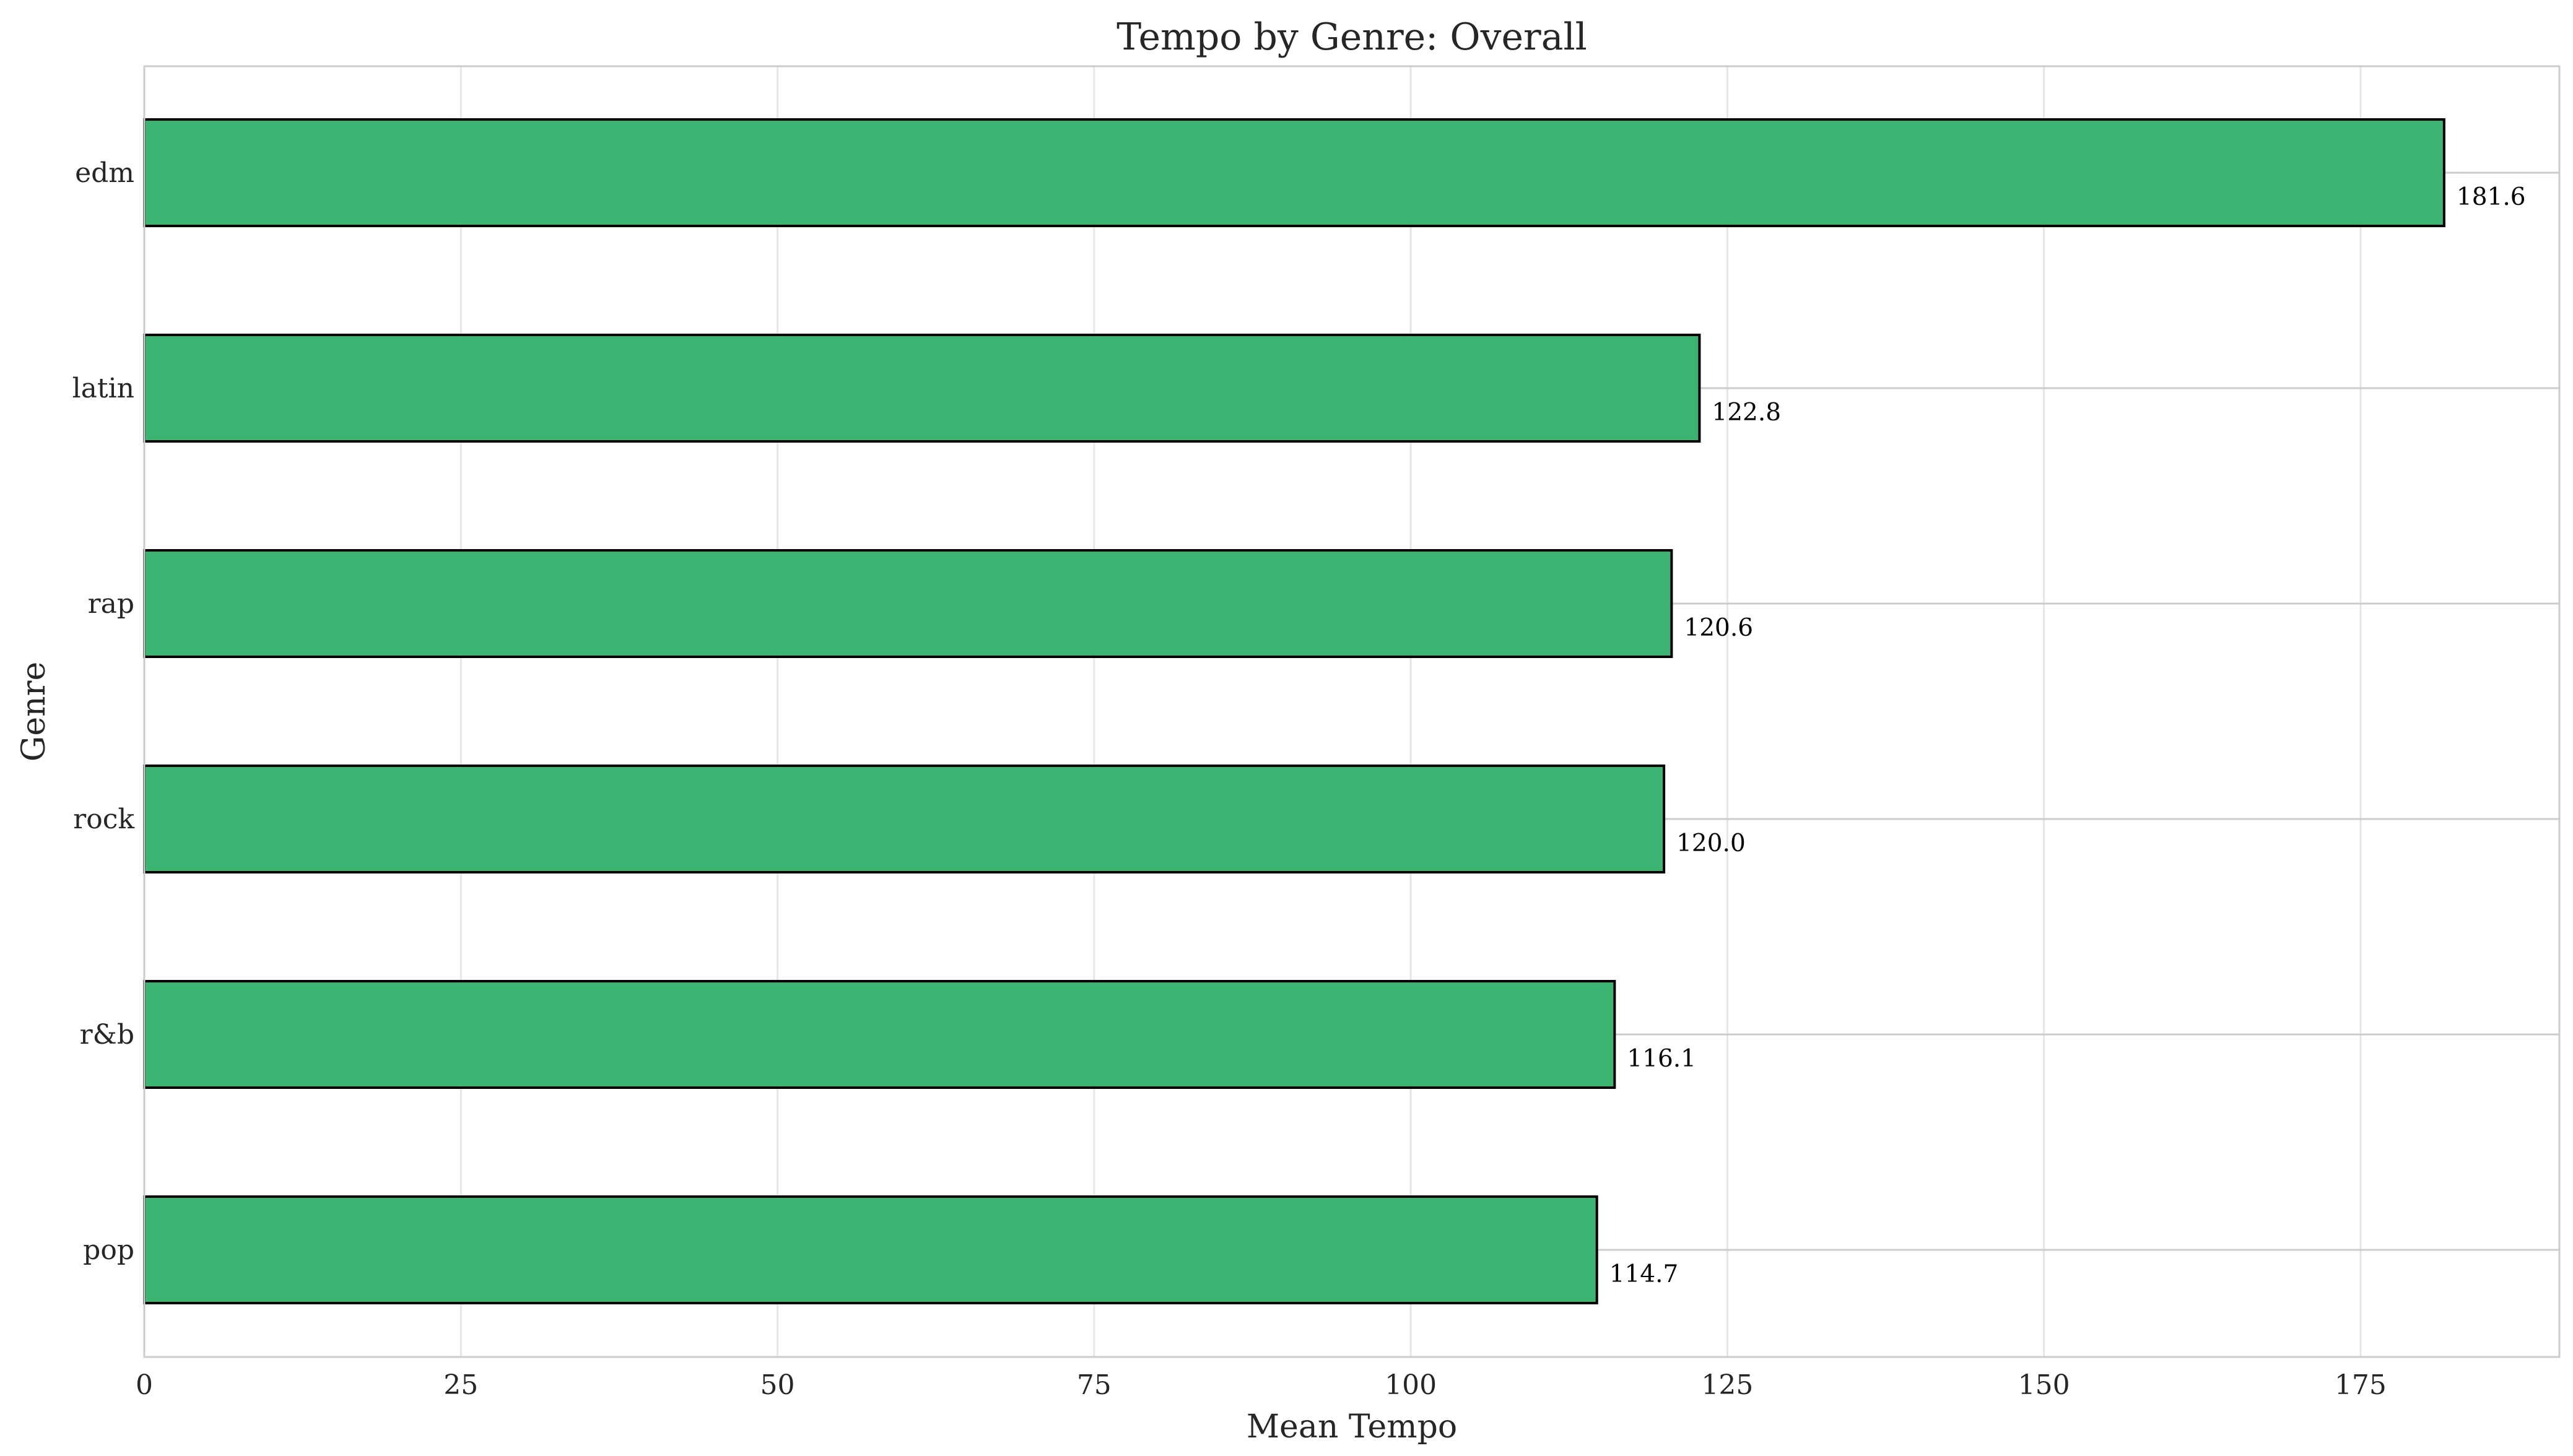  I want to click on data-label: 120.6, so click(1718, 628).